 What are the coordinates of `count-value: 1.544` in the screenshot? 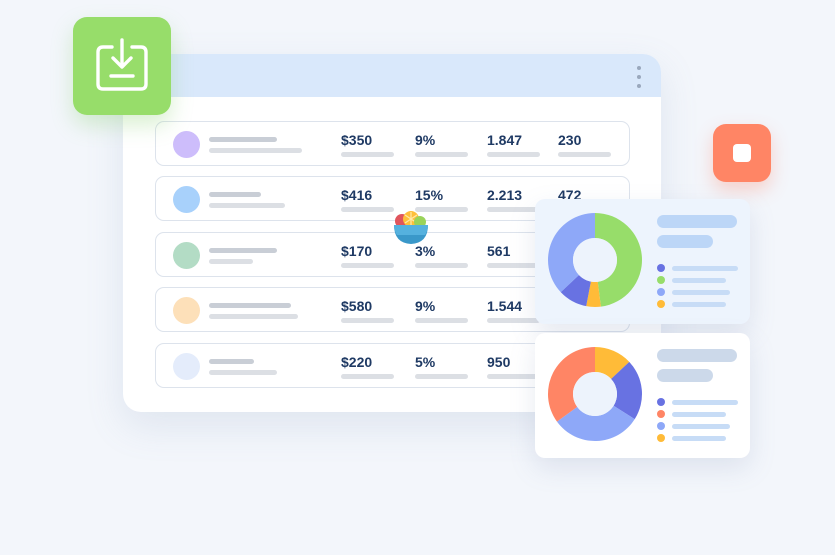 It's located at (505, 306).